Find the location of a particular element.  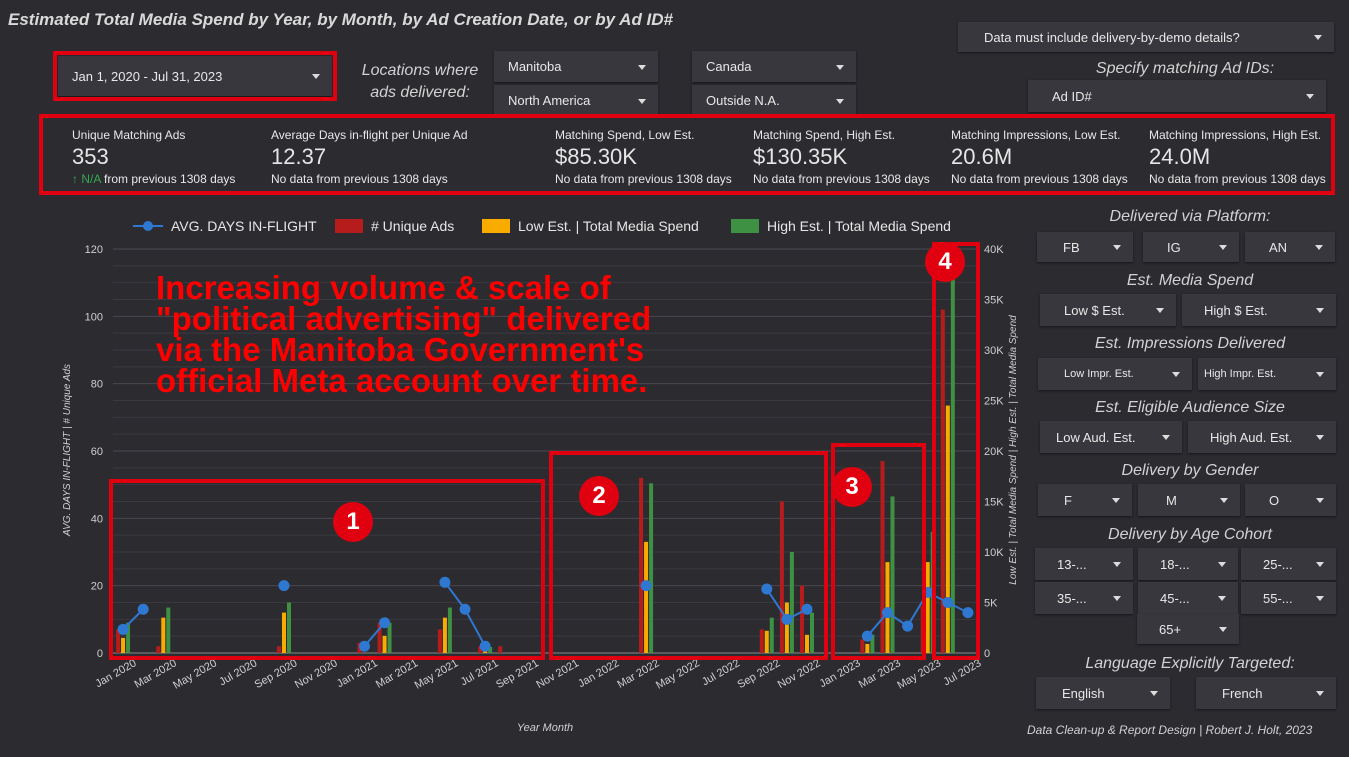

platform-filter-ig: IG is located at coordinates (1191, 247).